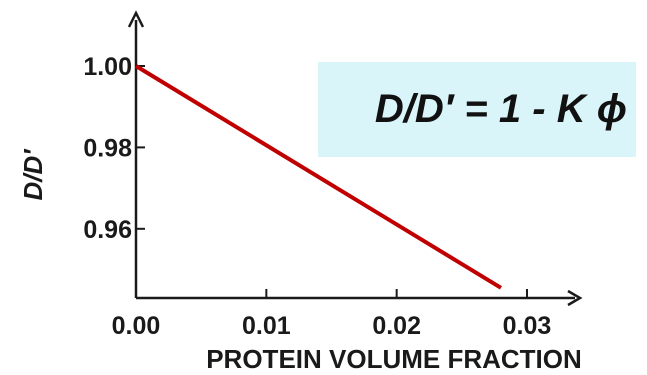 The height and width of the screenshot is (375, 647). Describe the element at coordinates (136, 19) in the screenshot. I see `y-axis-arrow` at that location.